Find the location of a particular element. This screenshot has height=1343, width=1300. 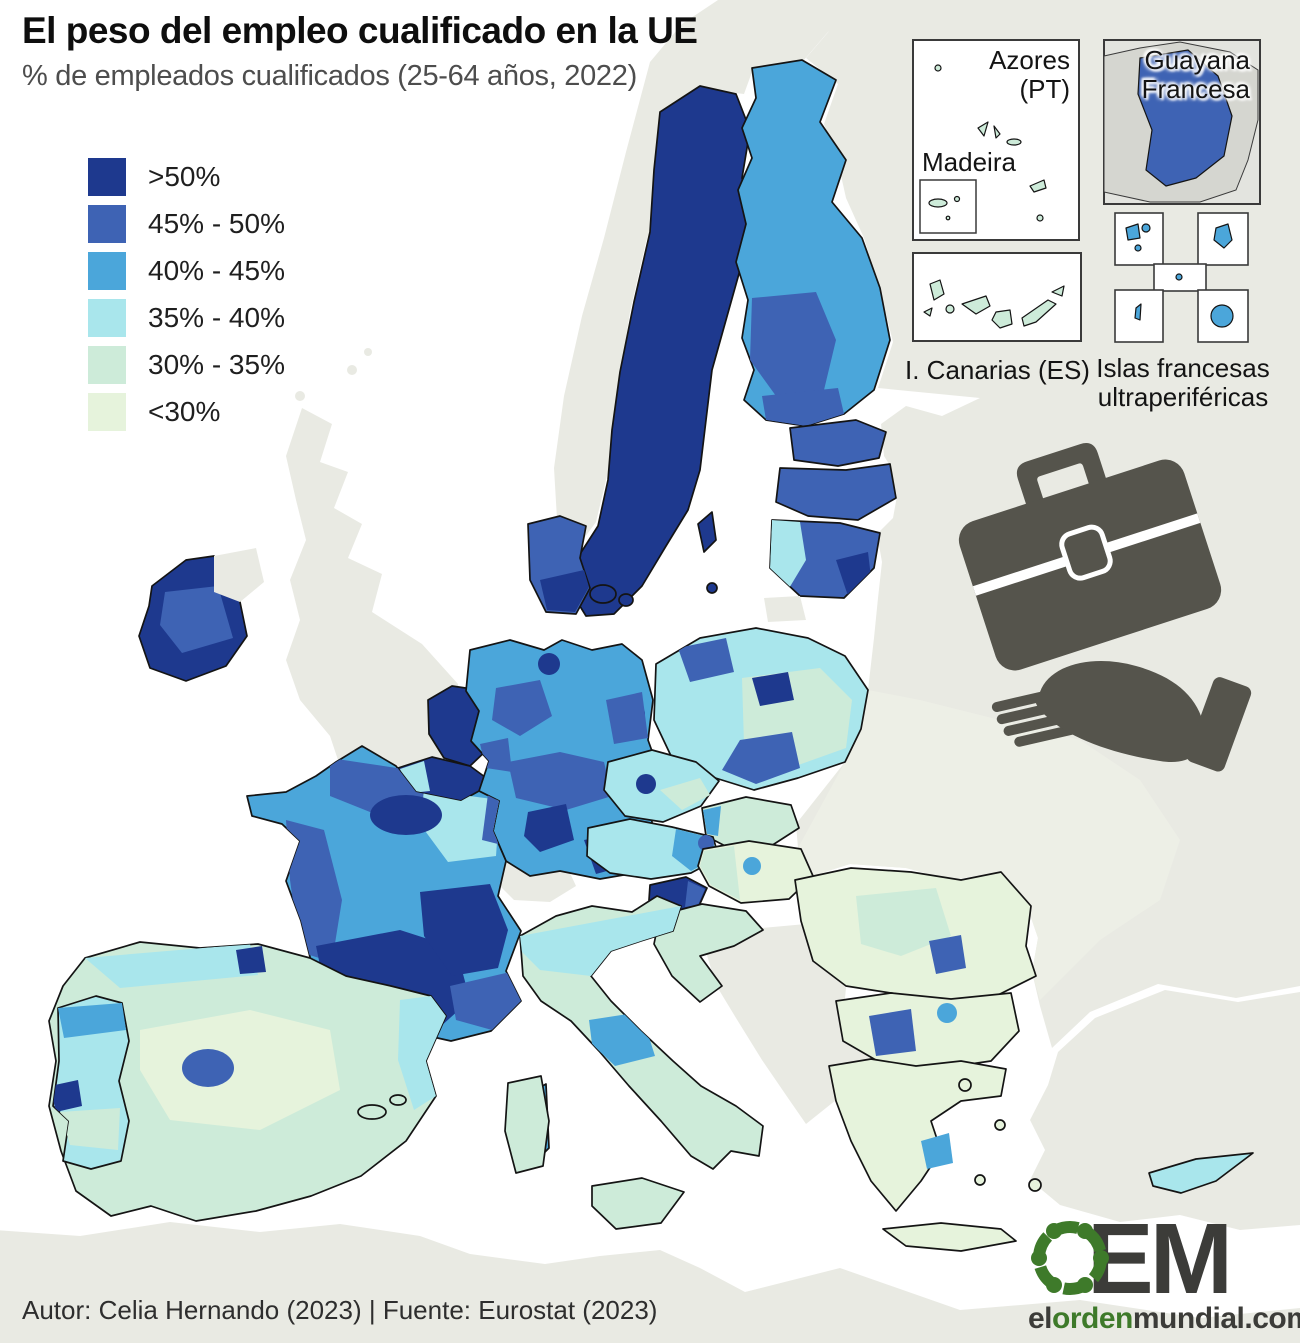

map-island-sardinia is located at coordinates (527, 1124).